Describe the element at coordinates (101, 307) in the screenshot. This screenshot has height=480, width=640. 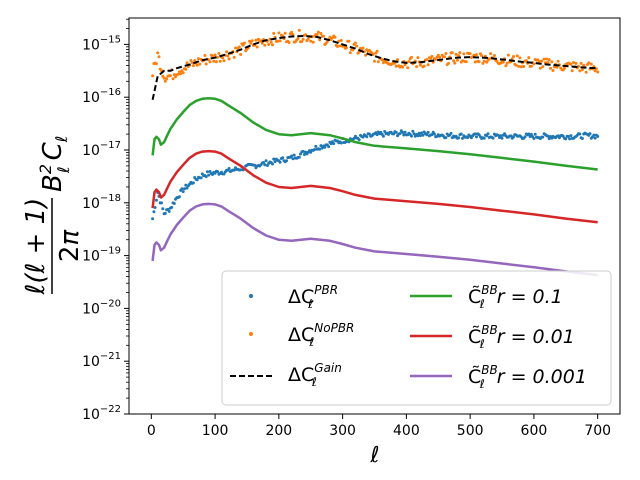
I see `y-tick-label: 10−20` at that location.